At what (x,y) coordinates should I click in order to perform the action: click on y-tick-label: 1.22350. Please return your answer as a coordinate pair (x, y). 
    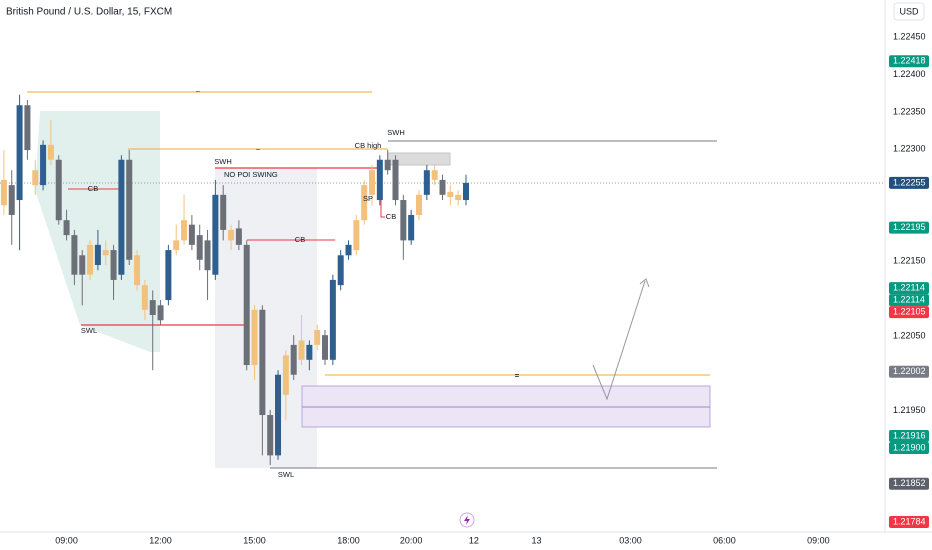
    Looking at the image, I should click on (909, 111).